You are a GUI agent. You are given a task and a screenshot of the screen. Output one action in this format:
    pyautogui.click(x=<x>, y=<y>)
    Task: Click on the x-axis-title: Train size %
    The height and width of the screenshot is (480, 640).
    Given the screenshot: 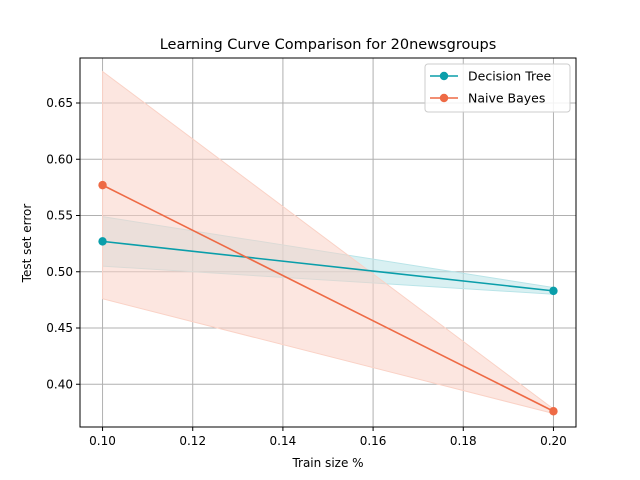 What is the action you would take?
    pyautogui.click(x=327, y=463)
    